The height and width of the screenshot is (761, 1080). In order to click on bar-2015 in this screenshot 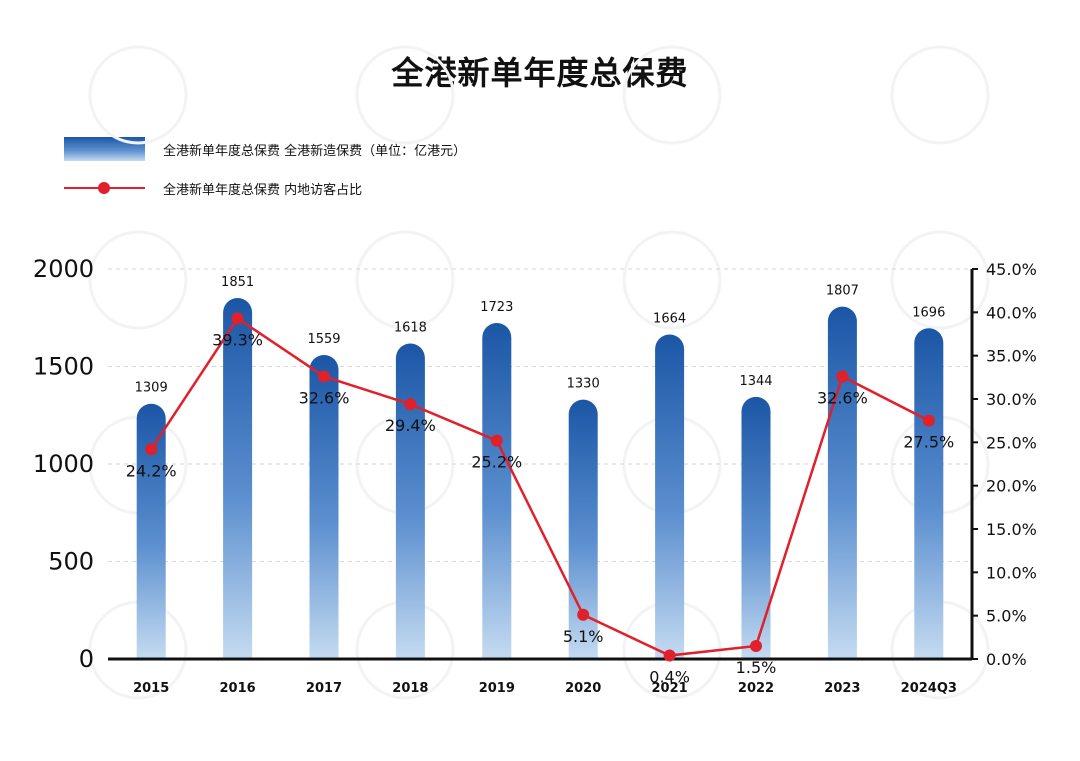, I will do `click(151, 531)`.